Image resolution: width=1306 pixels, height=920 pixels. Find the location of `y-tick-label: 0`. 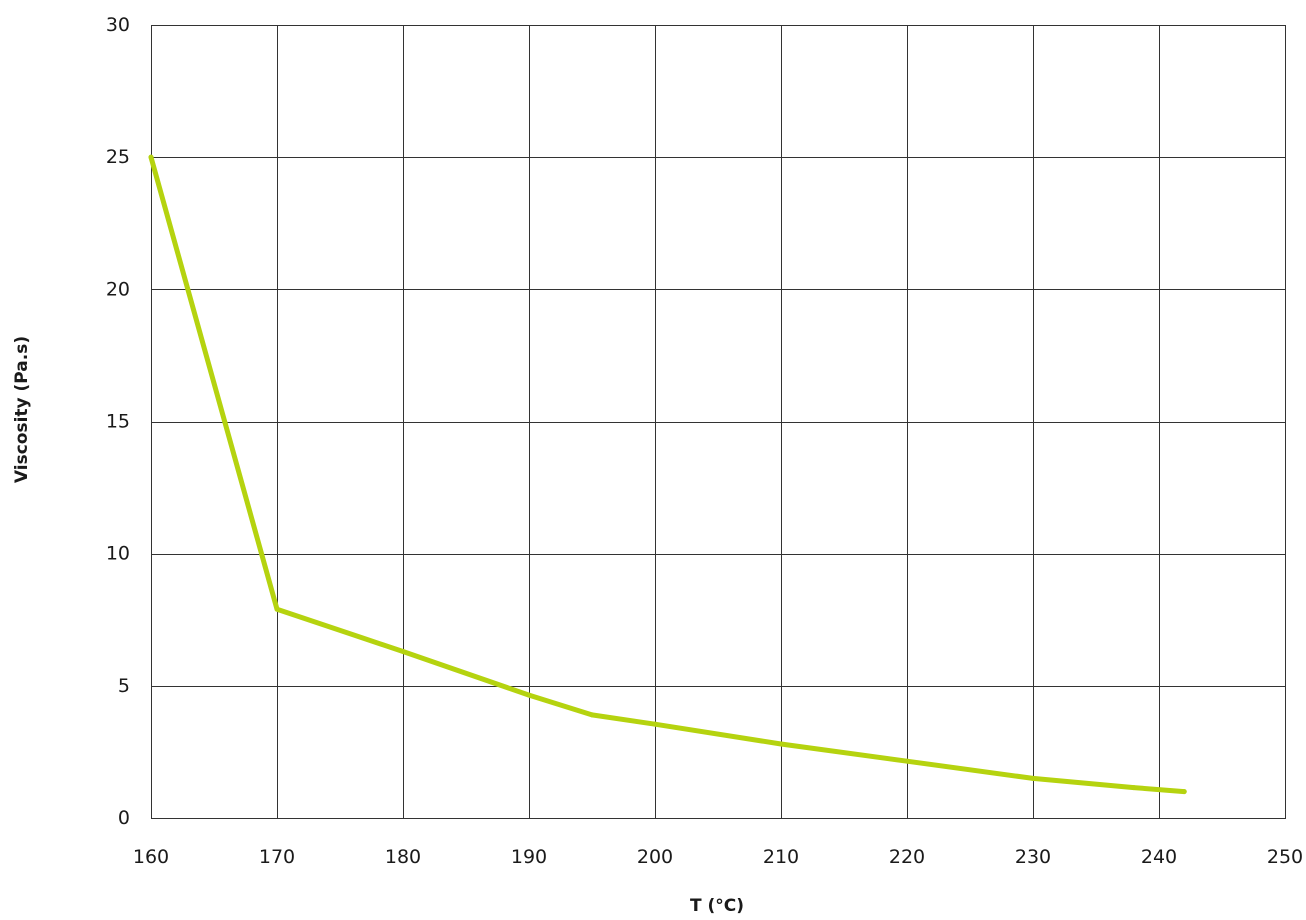

y-tick-label: 0 is located at coordinates (124, 818).